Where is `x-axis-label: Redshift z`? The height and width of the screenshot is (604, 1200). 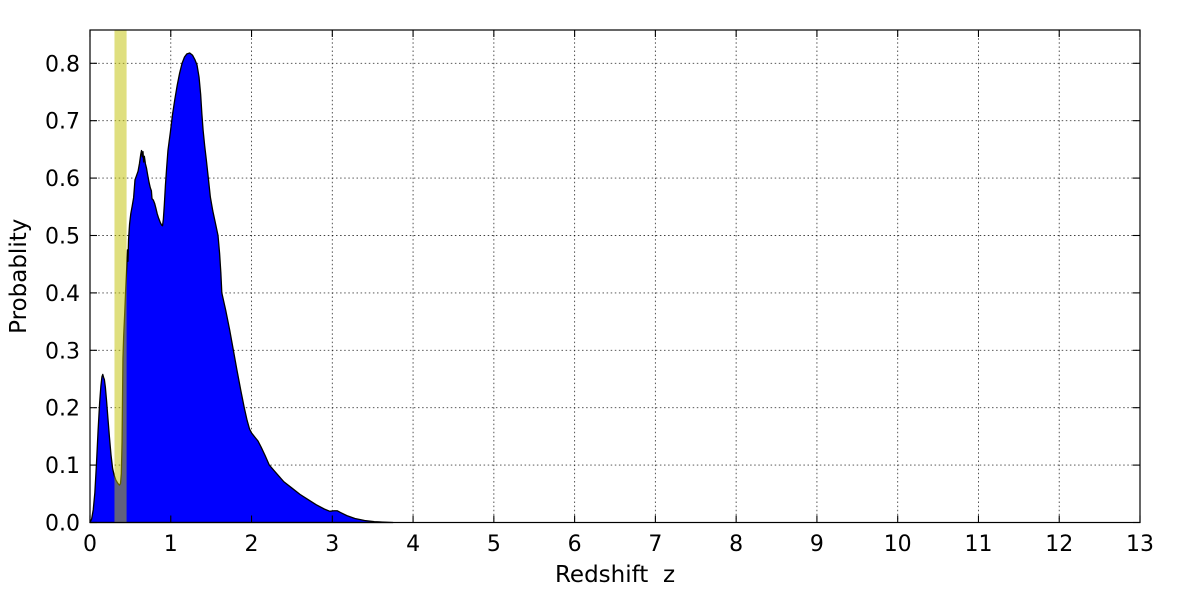 x-axis-label: Redshift z is located at coordinates (615, 575).